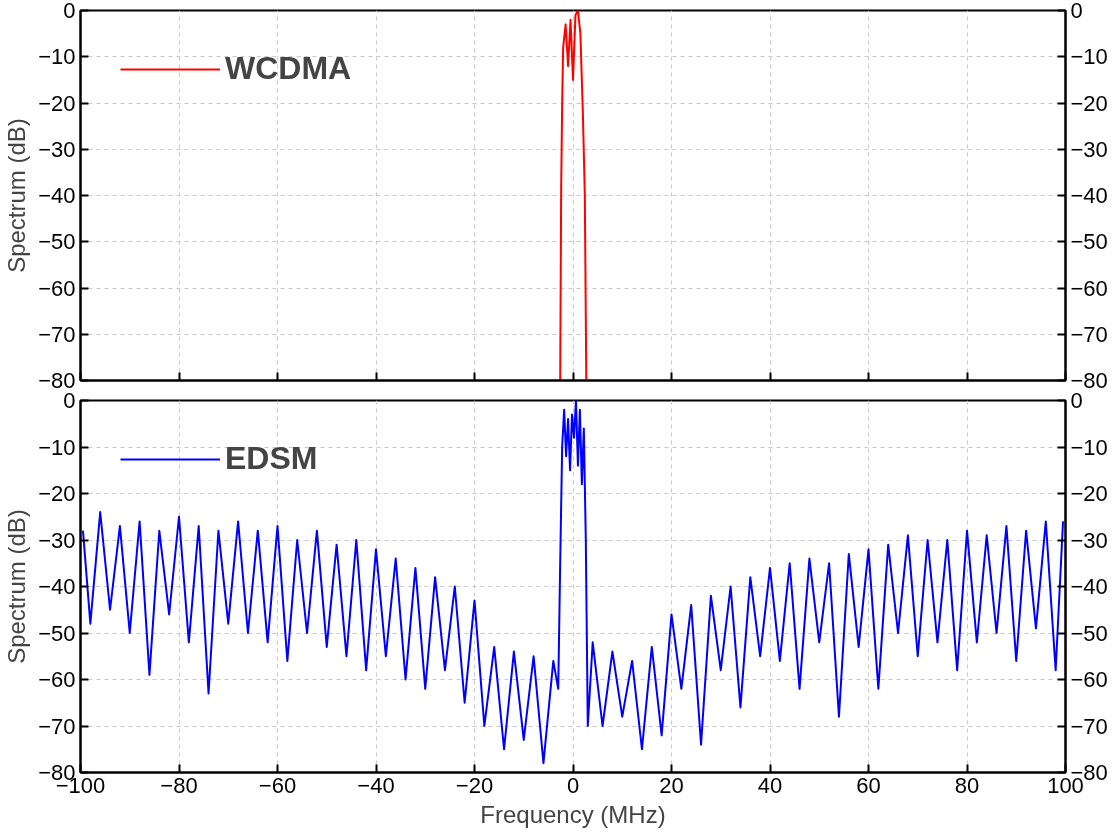 The height and width of the screenshot is (838, 1120). I want to click on x-tick-label: −40, so click(376, 785).